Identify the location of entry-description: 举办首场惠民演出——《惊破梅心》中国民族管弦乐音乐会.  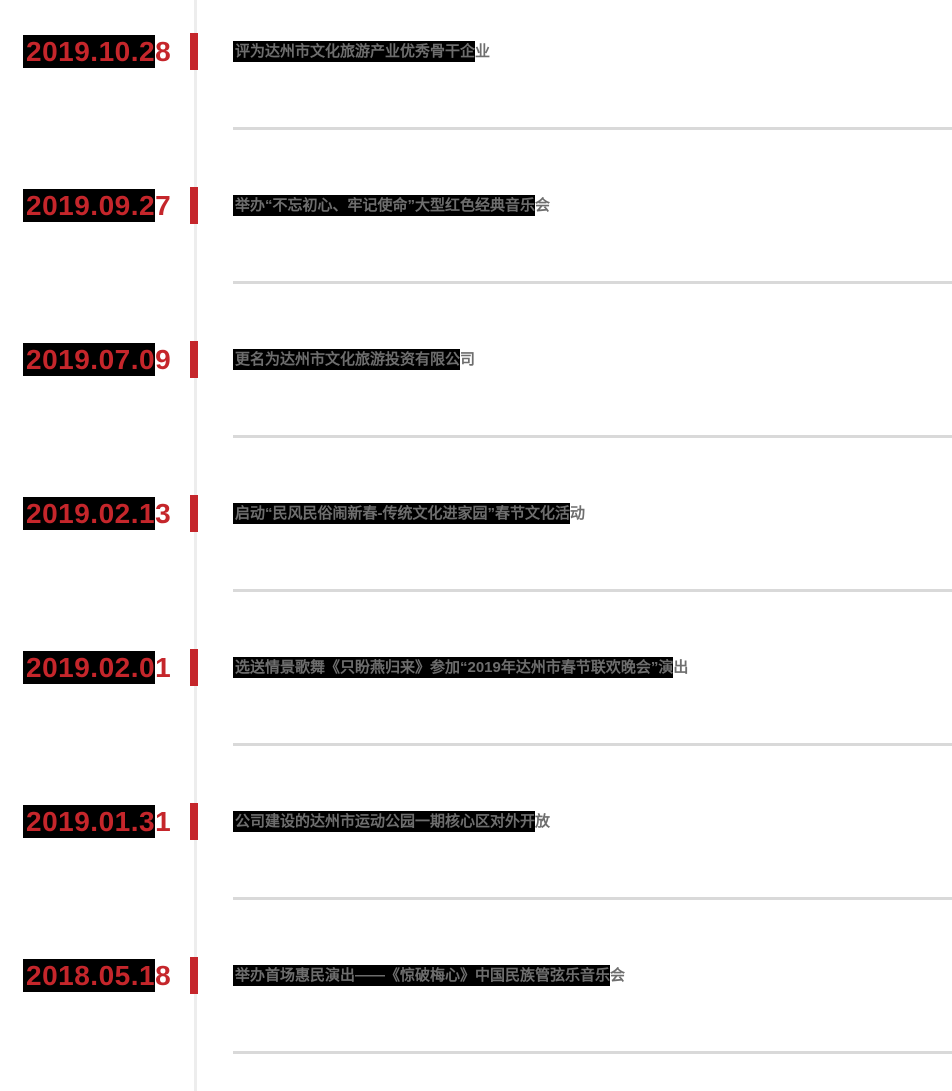
(429, 975).